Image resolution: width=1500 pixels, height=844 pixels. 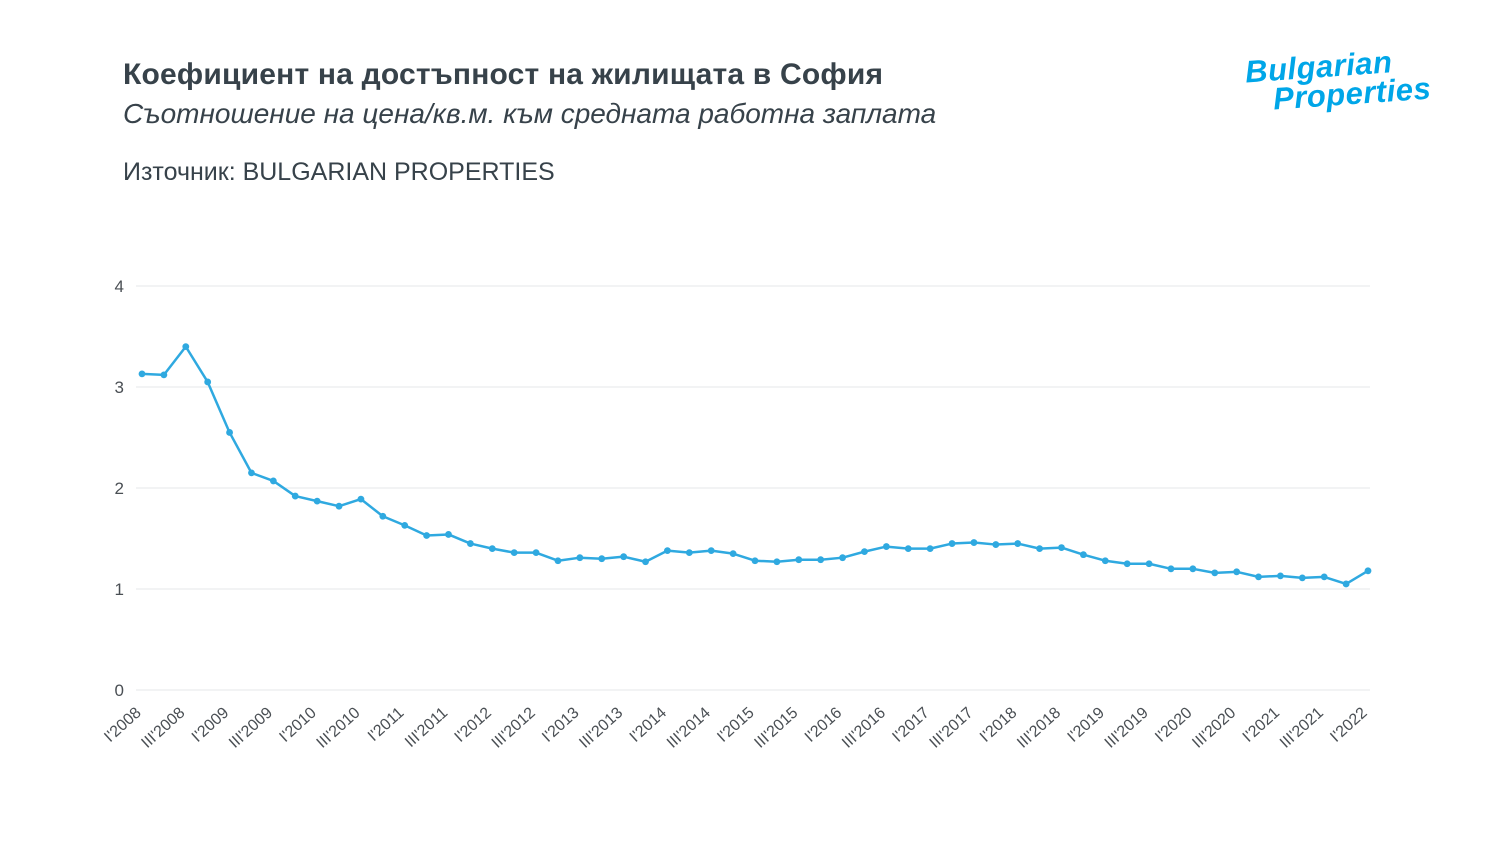 I want to click on x-tick-label: III'2020, so click(x=1214, y=727).